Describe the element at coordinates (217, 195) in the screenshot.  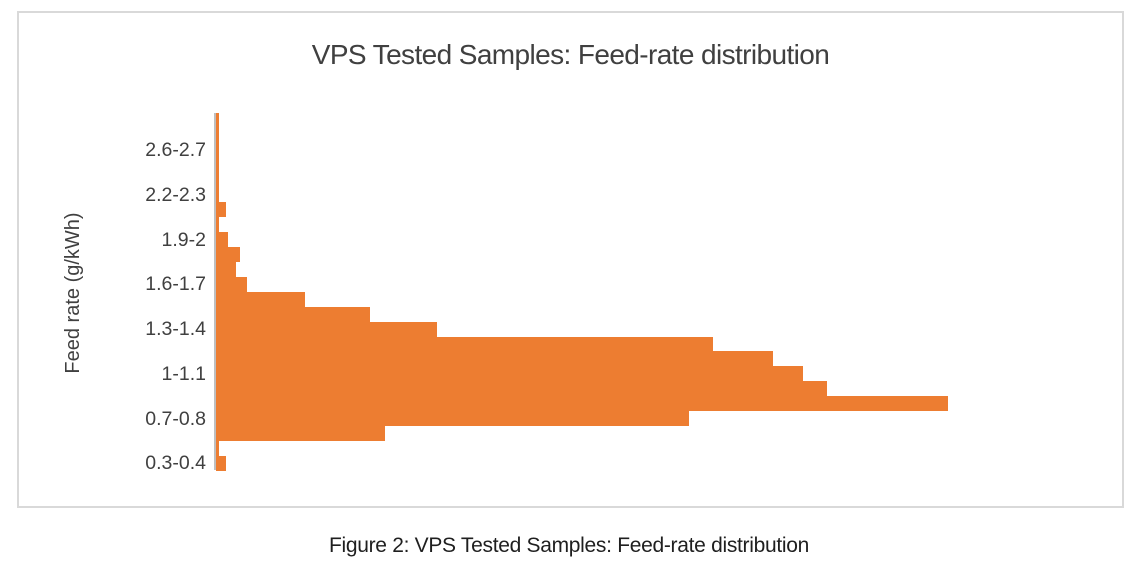
I see `bar-2.2-2.3` at that location.